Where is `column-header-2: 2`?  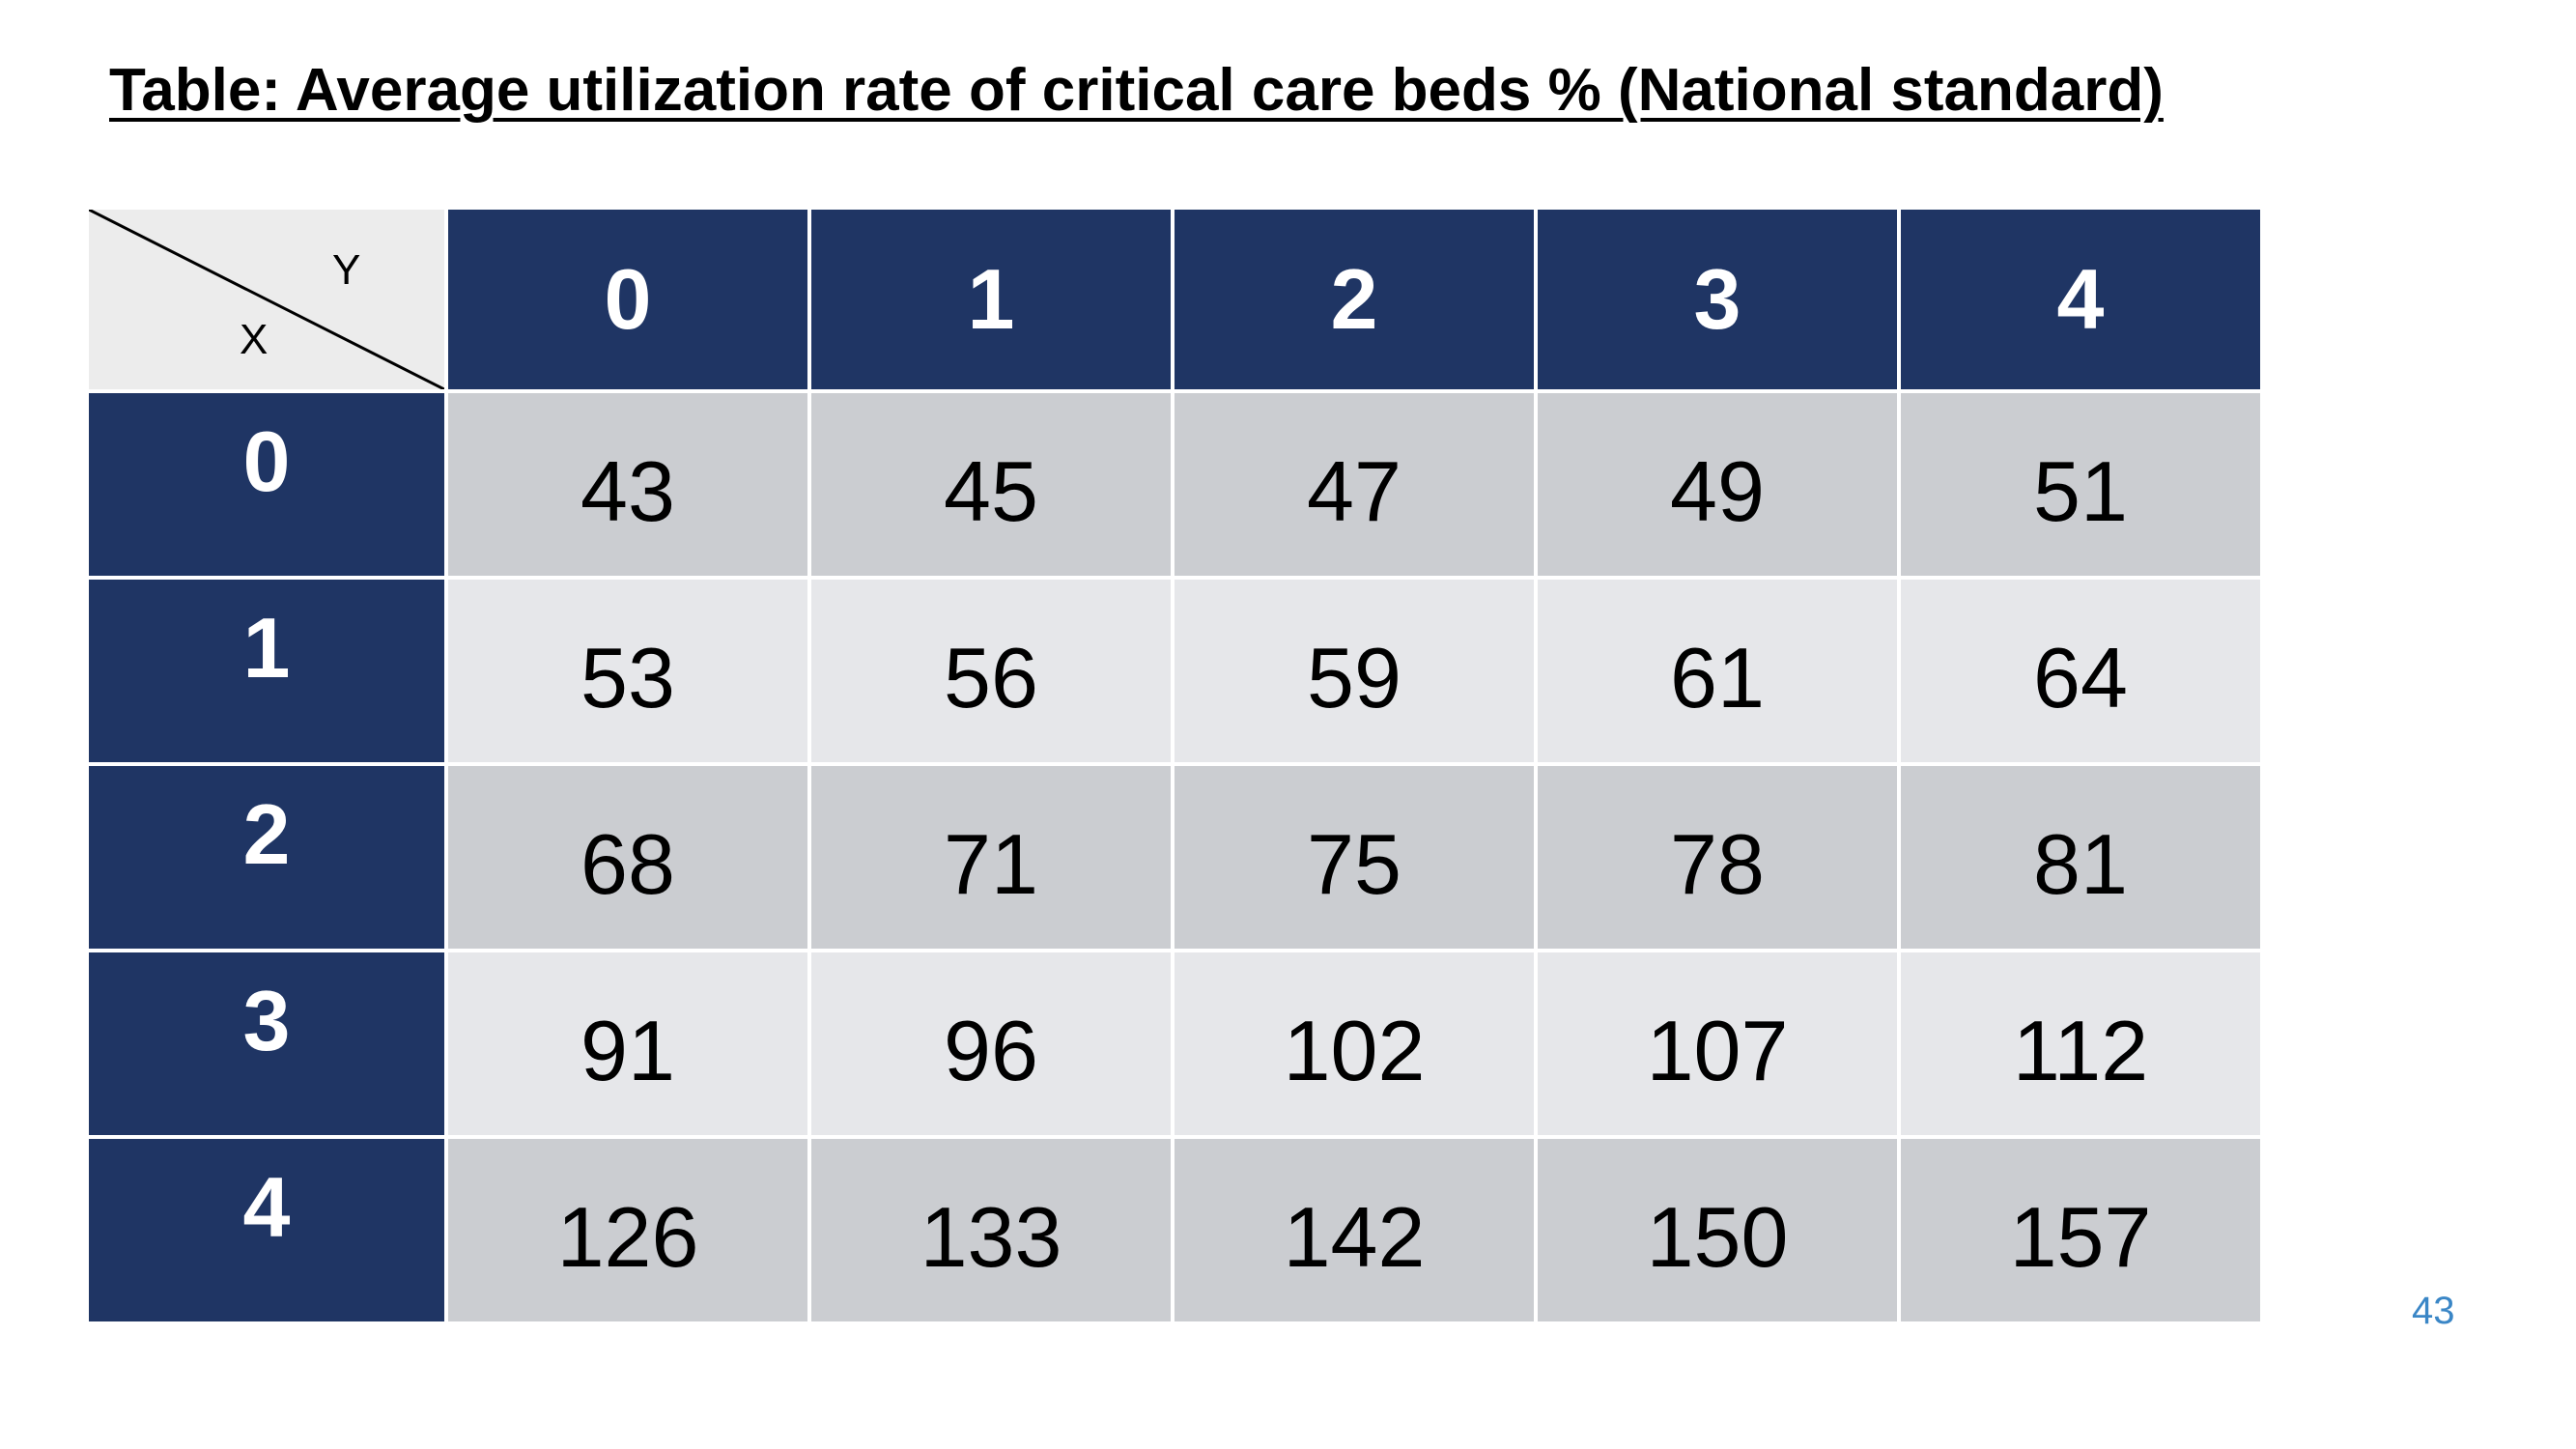 column-header-2: 2 is located at coordinates (1354, 299).